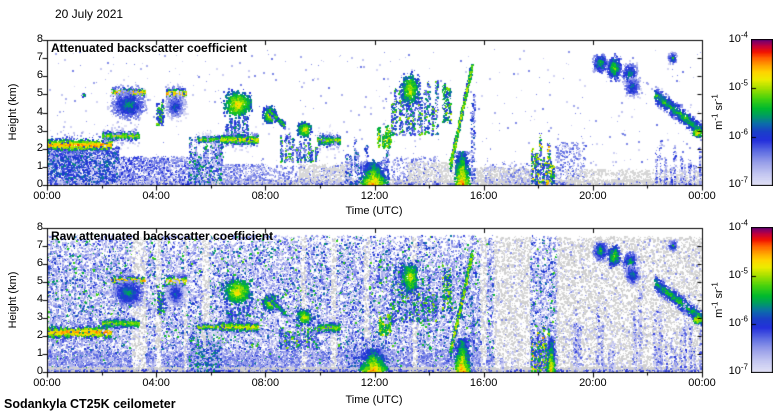 The height and width of the screenshot is (420, 780). What do you see at coordinates (90, 404) in the screenshot?
I see `instrument-label: Sodankyla CT25K ceilometer` at bounding box center [90, 404].